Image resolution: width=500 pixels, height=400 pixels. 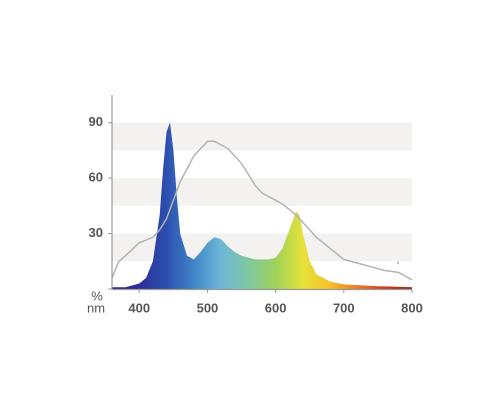 What do you see at coordinates (97, 295) in the screenshot?
I see `y-unit: %` at bounding box center [97, 295].